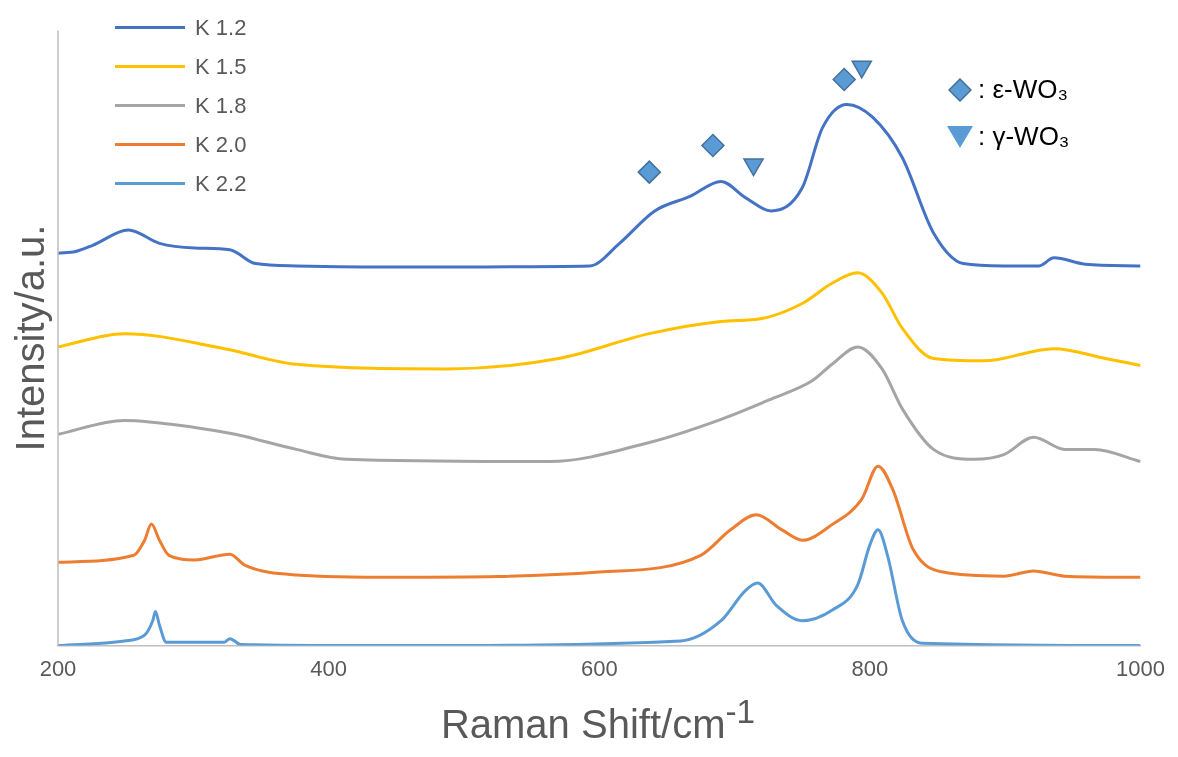 The height and width of the screenshot is (757, 1178). I want to click on legend-label: K 2.2, so click(221, 183).